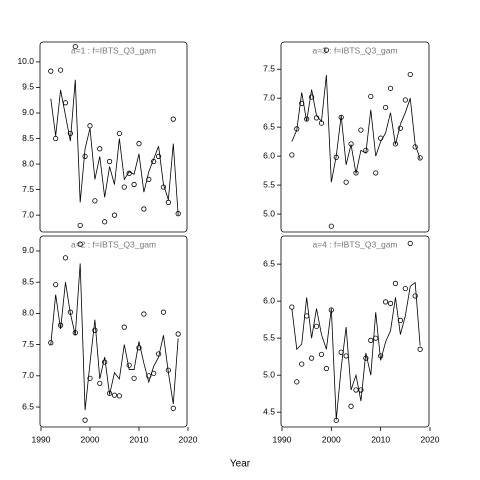 Image resolution: width=480 pixels, height=480 pixels. I want to click on panel-title: a=4 : f=IBTS_Q3_gam, so click(354, 244).